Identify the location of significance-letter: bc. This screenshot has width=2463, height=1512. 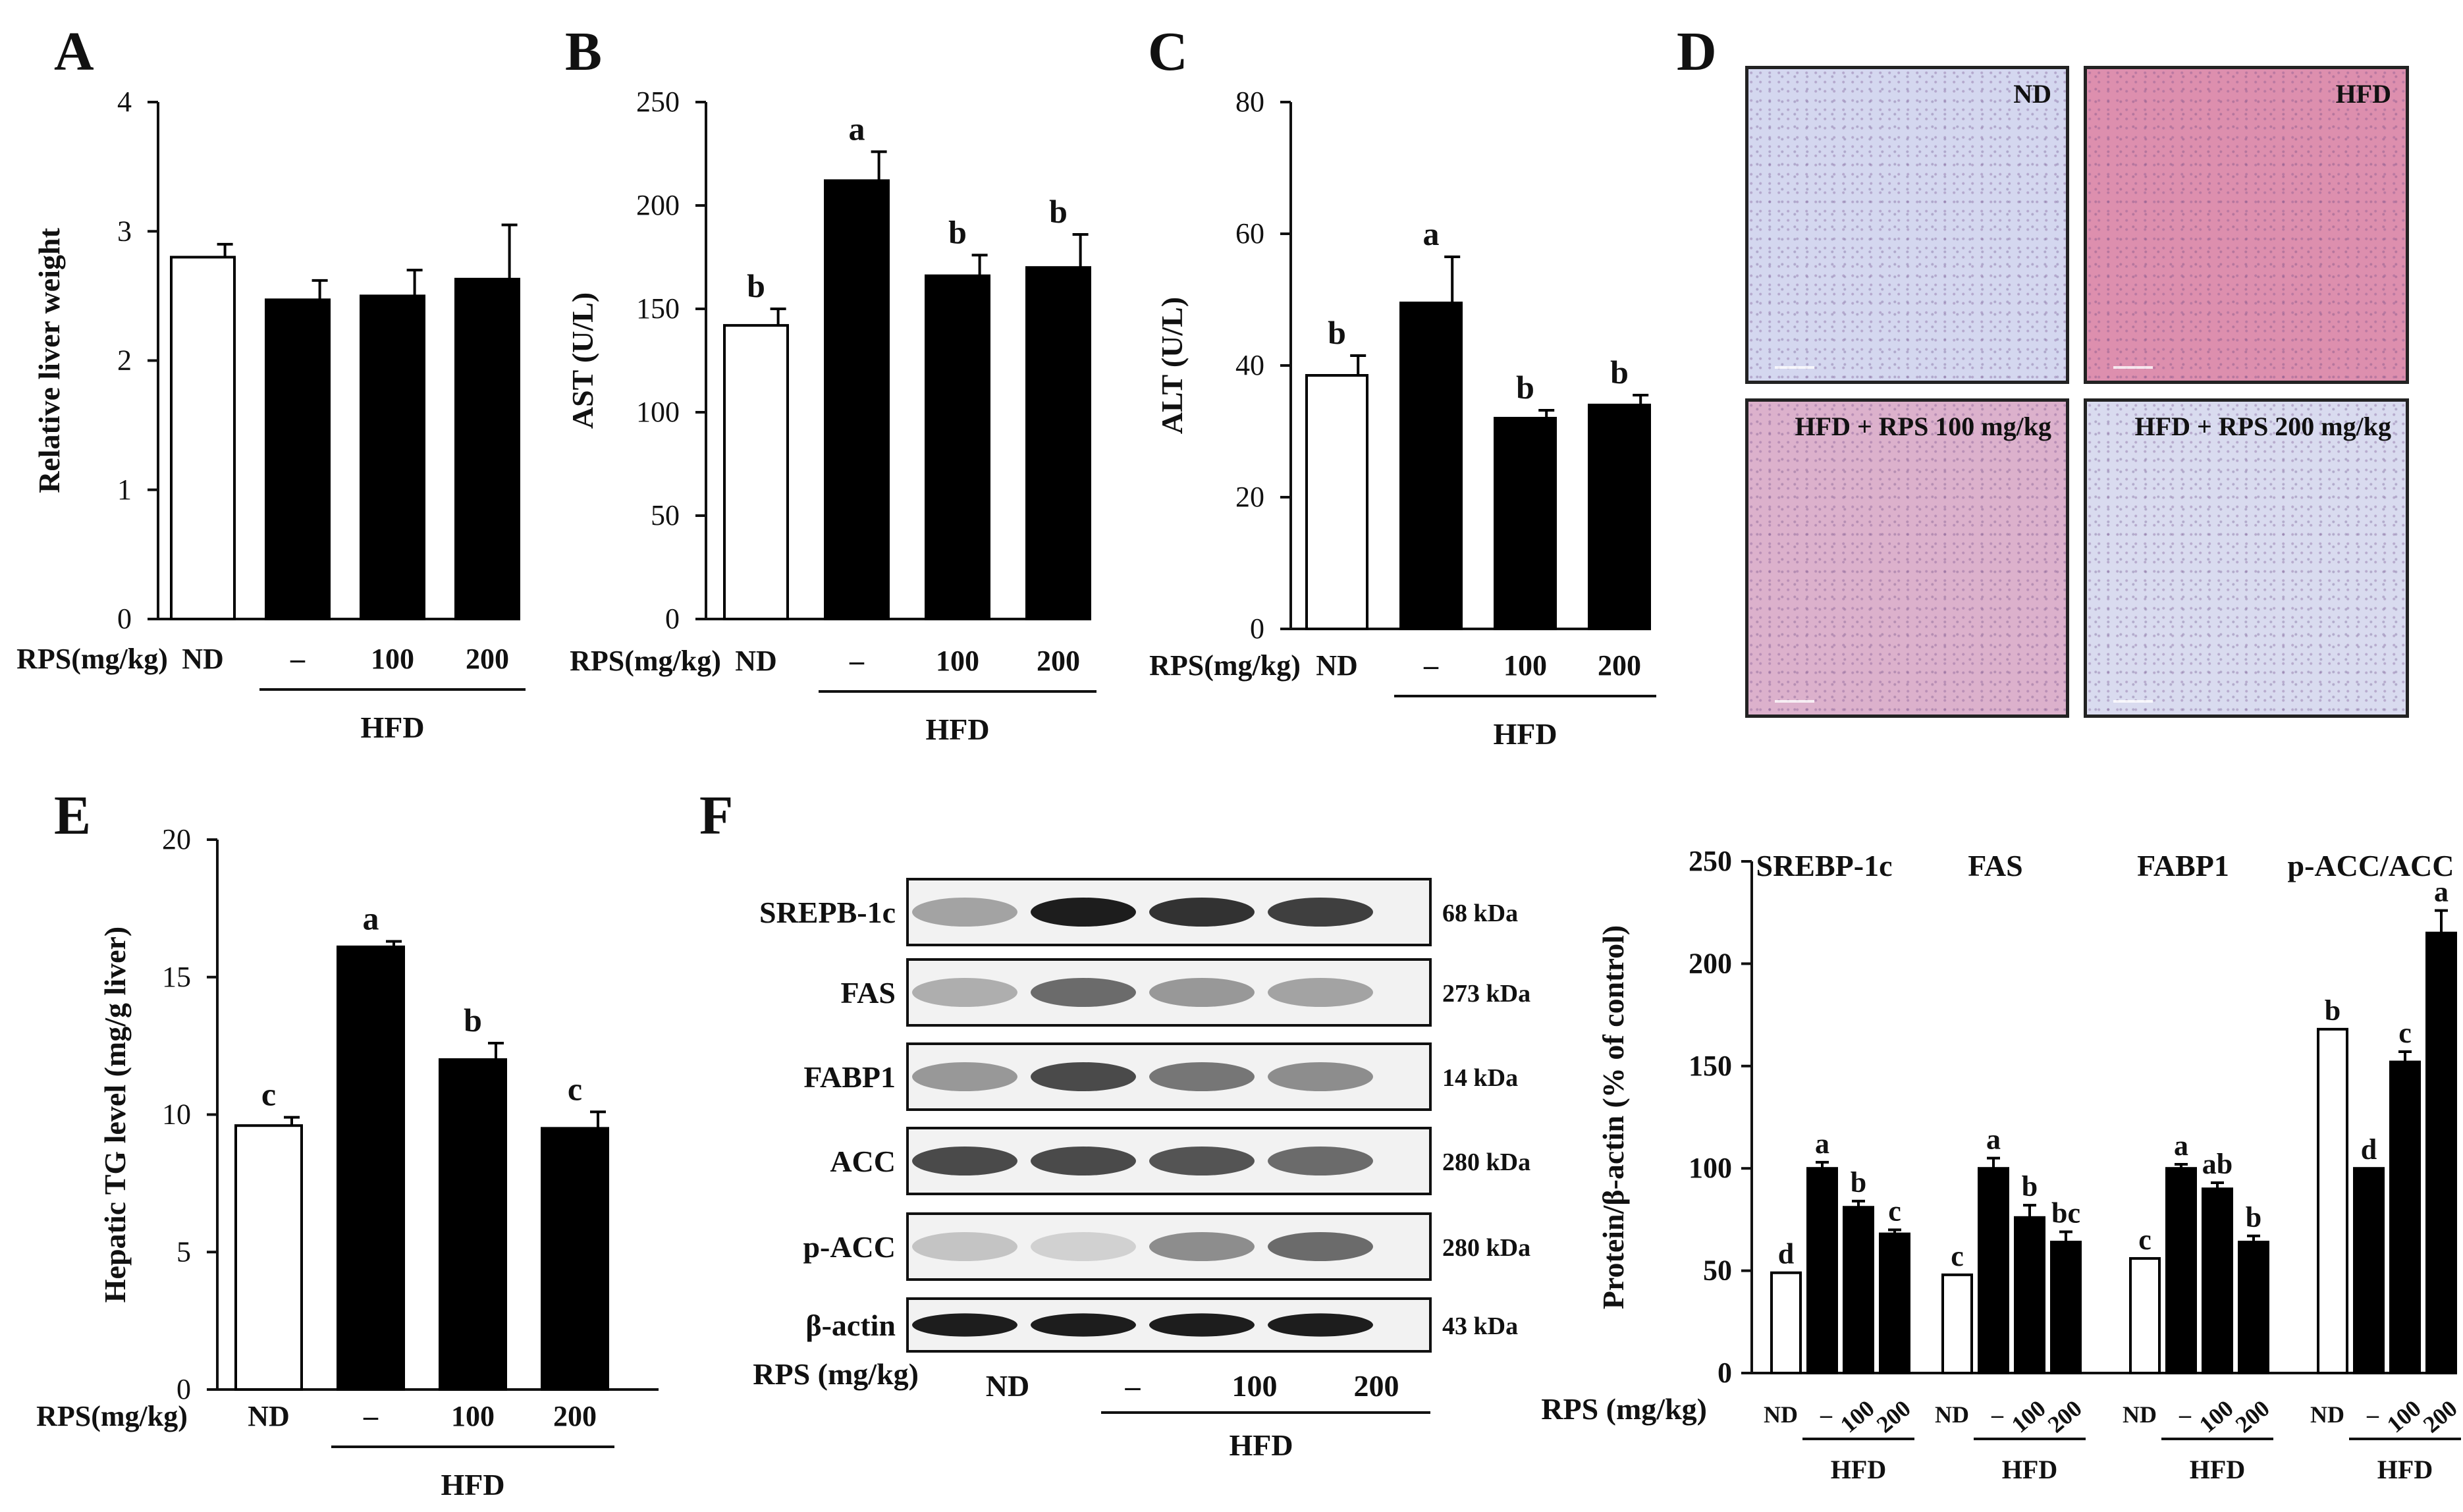
(2065, 1213).